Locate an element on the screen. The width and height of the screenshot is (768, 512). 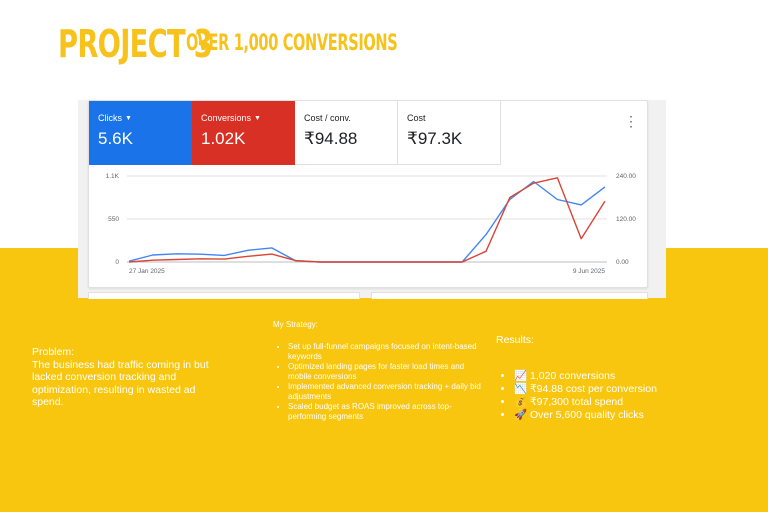
problem-heading: Problem: is located at coordinates (53, 352).